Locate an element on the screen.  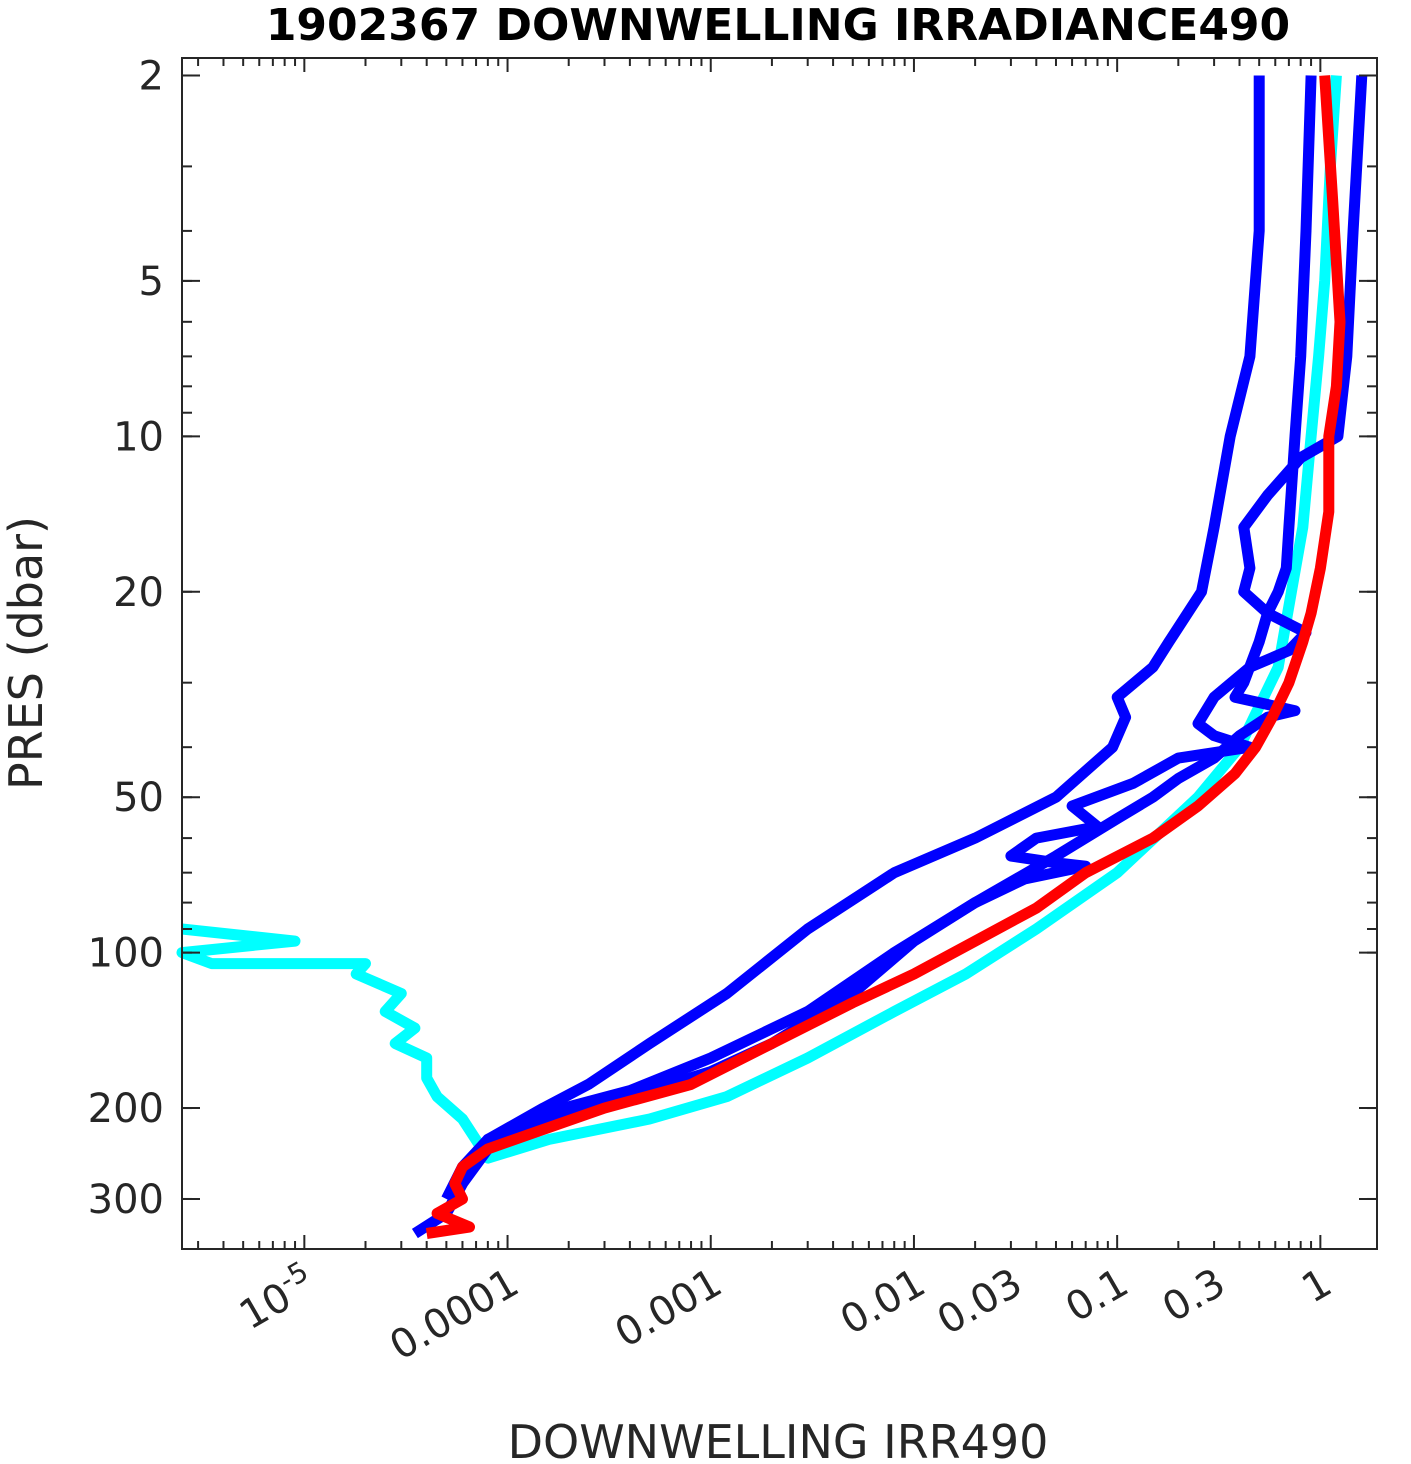
y-tick-label: 50 is located at coordinates (138, 798).